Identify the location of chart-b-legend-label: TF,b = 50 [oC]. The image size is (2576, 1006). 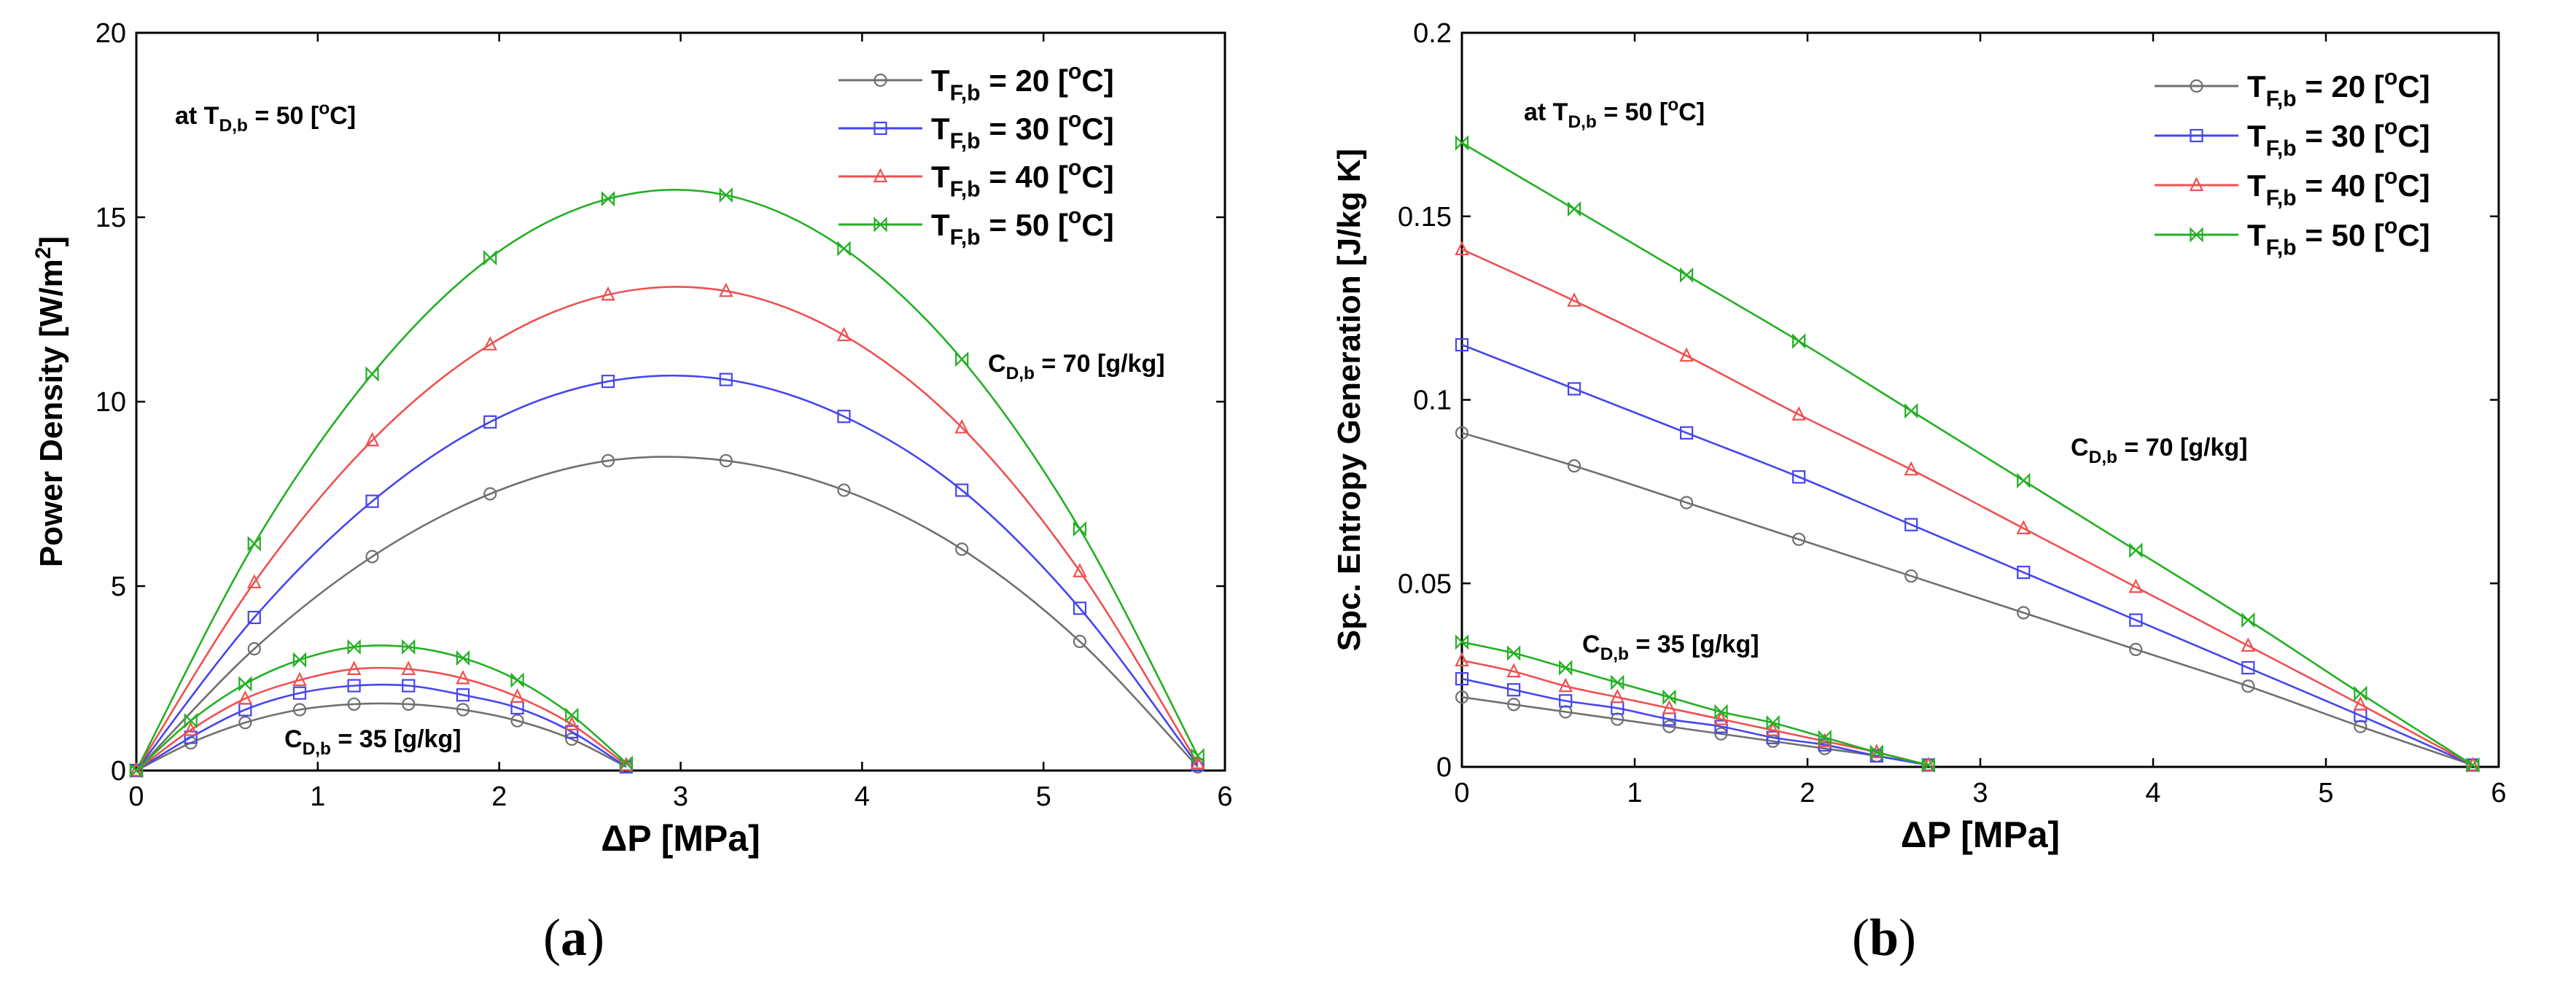
(2338, 237).